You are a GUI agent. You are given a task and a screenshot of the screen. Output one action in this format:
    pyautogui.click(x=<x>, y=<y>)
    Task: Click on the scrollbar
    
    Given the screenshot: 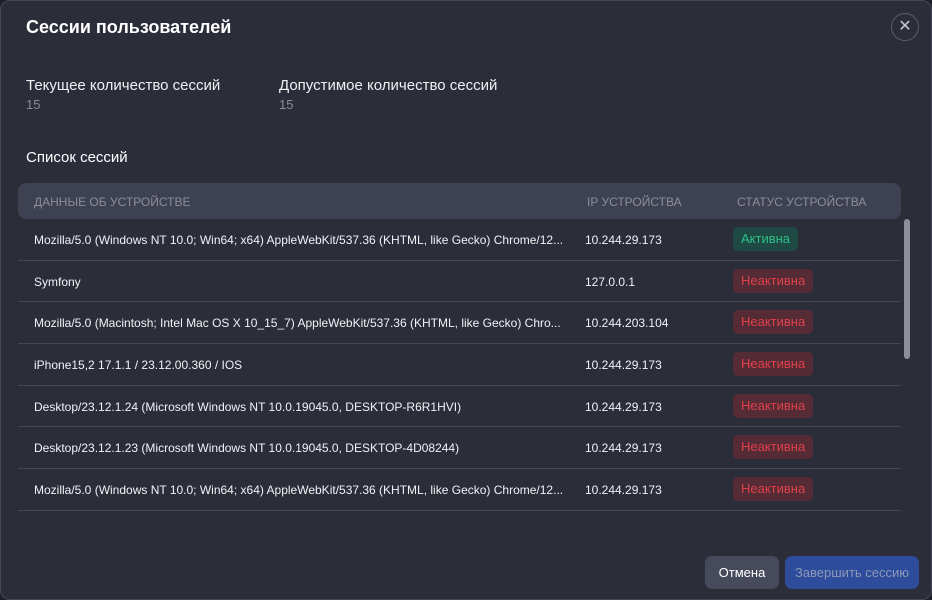 What is the action you would take?
    pyautogui.click(x=907, y=289)
    